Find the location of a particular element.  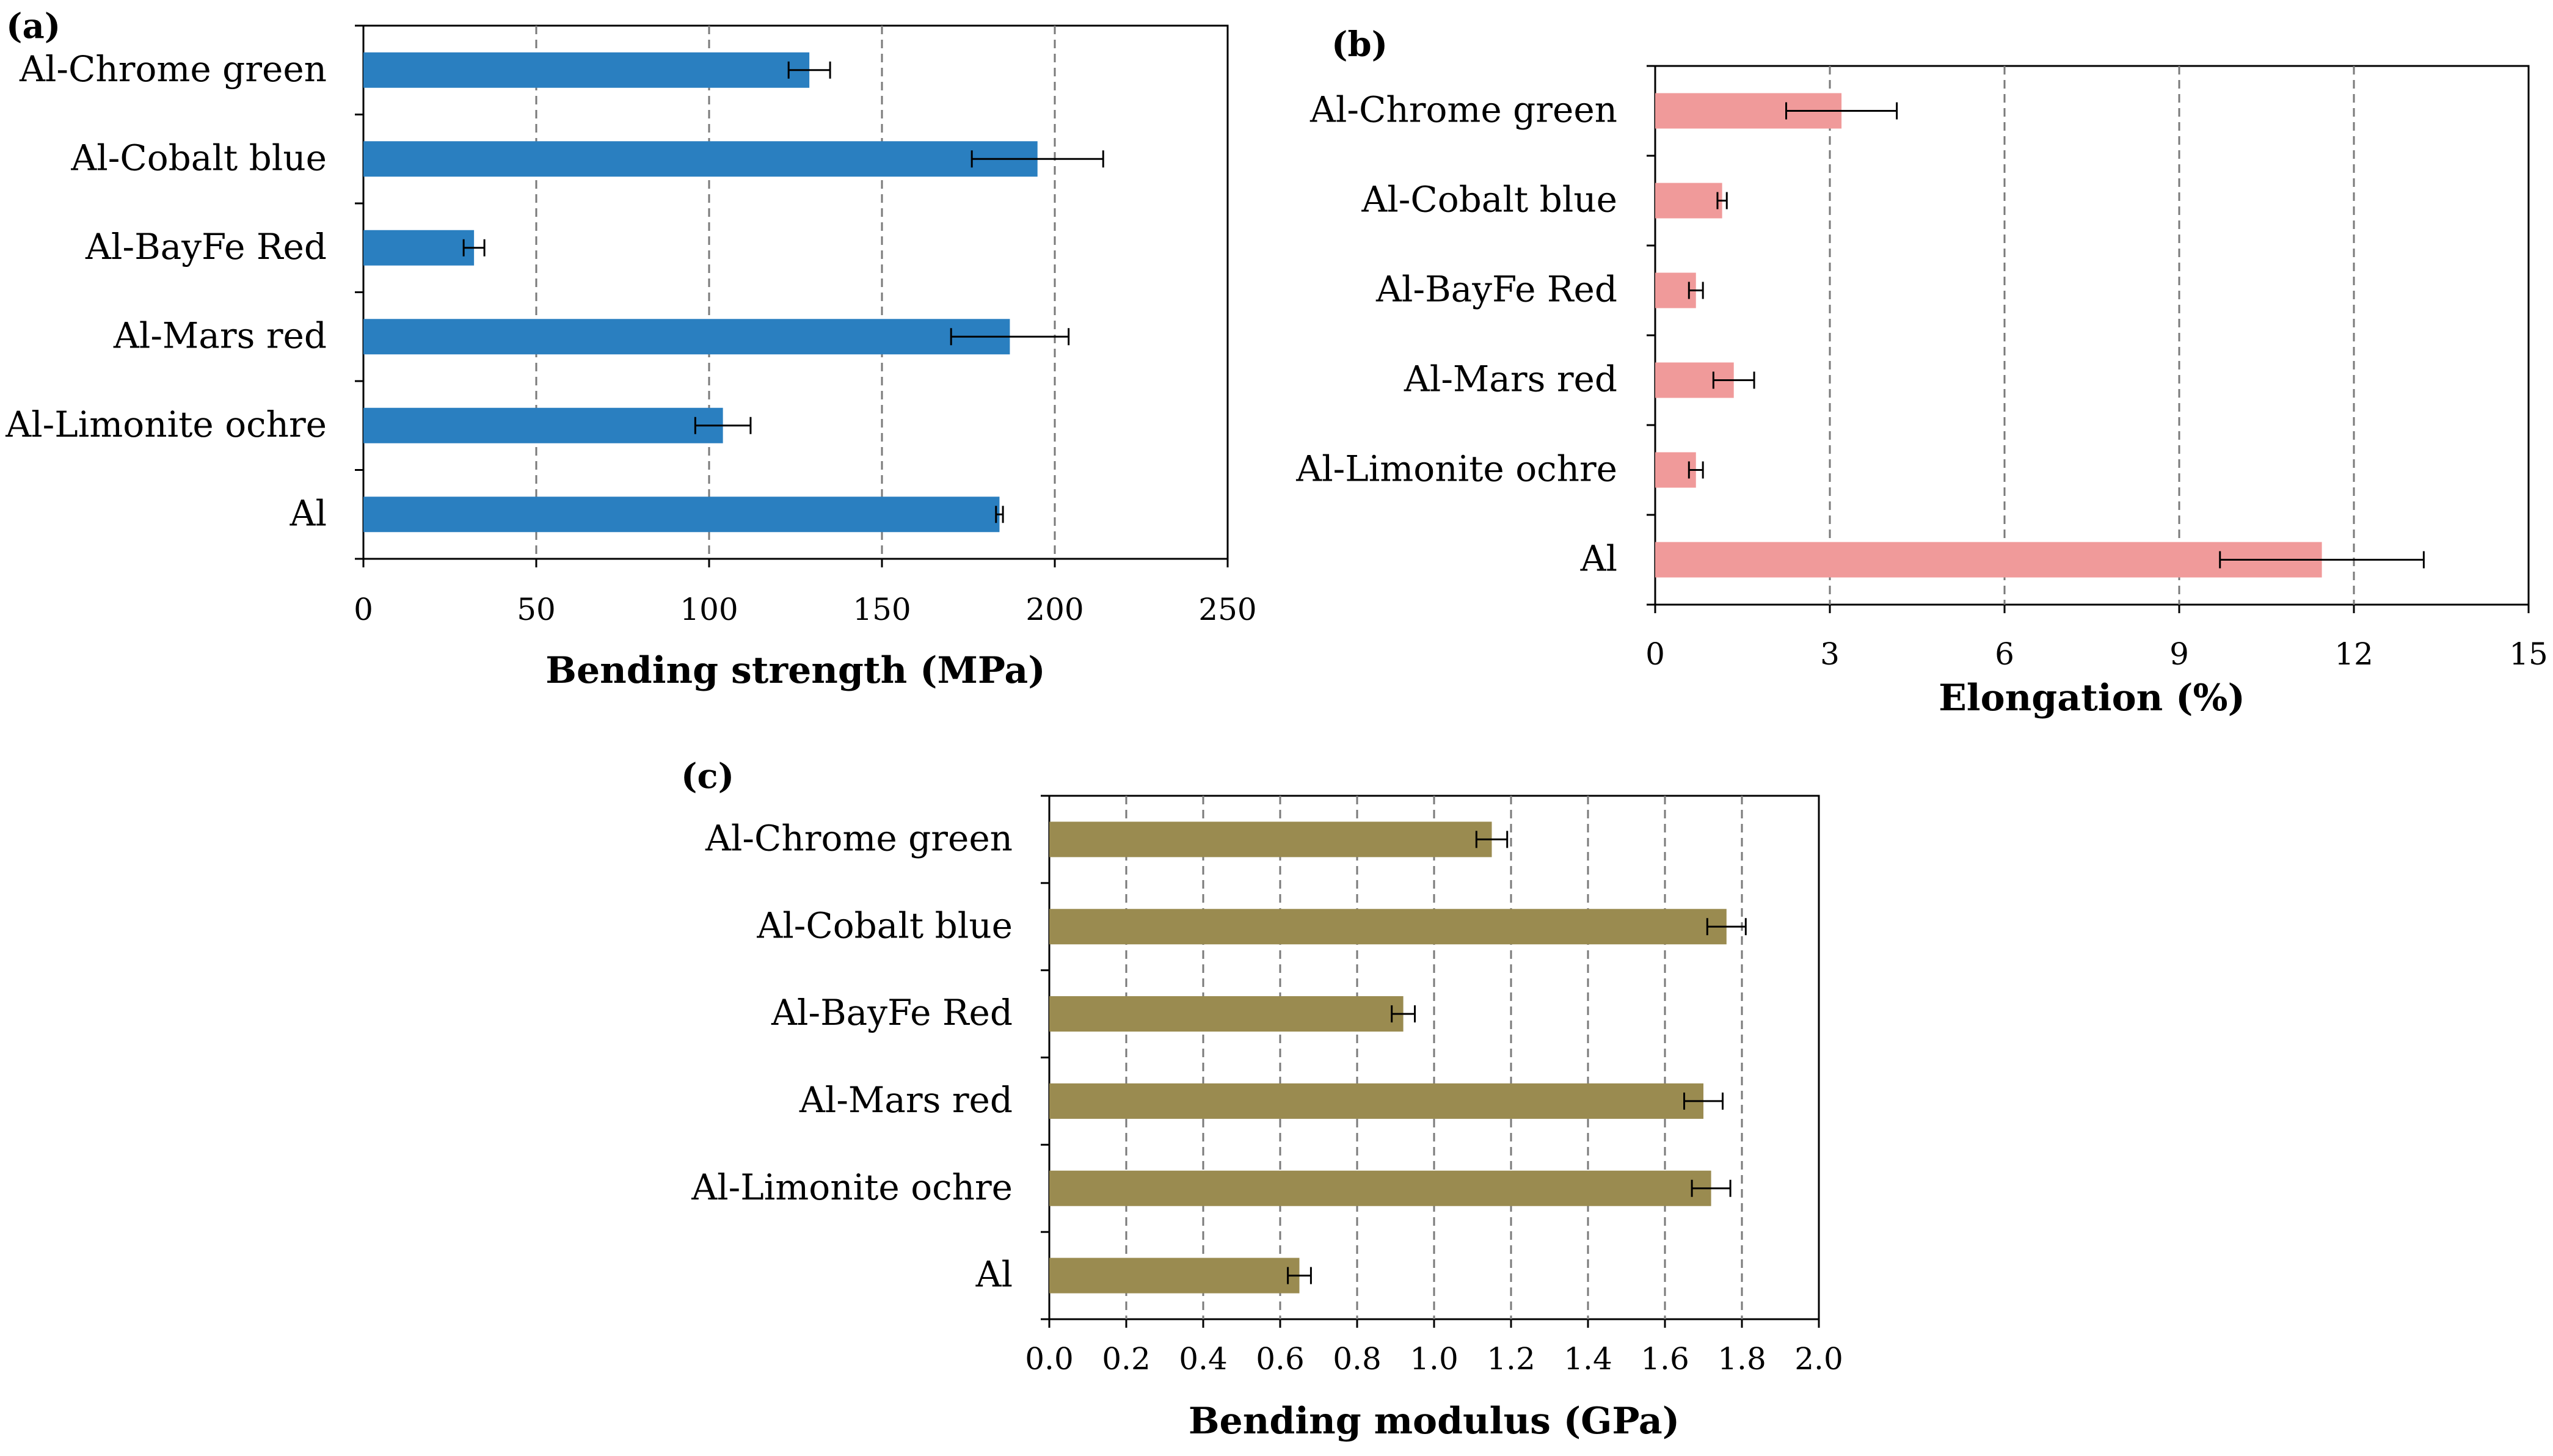

x-axis-title: Bending modulus (GPa) is located at coordinates (1434, 1421).